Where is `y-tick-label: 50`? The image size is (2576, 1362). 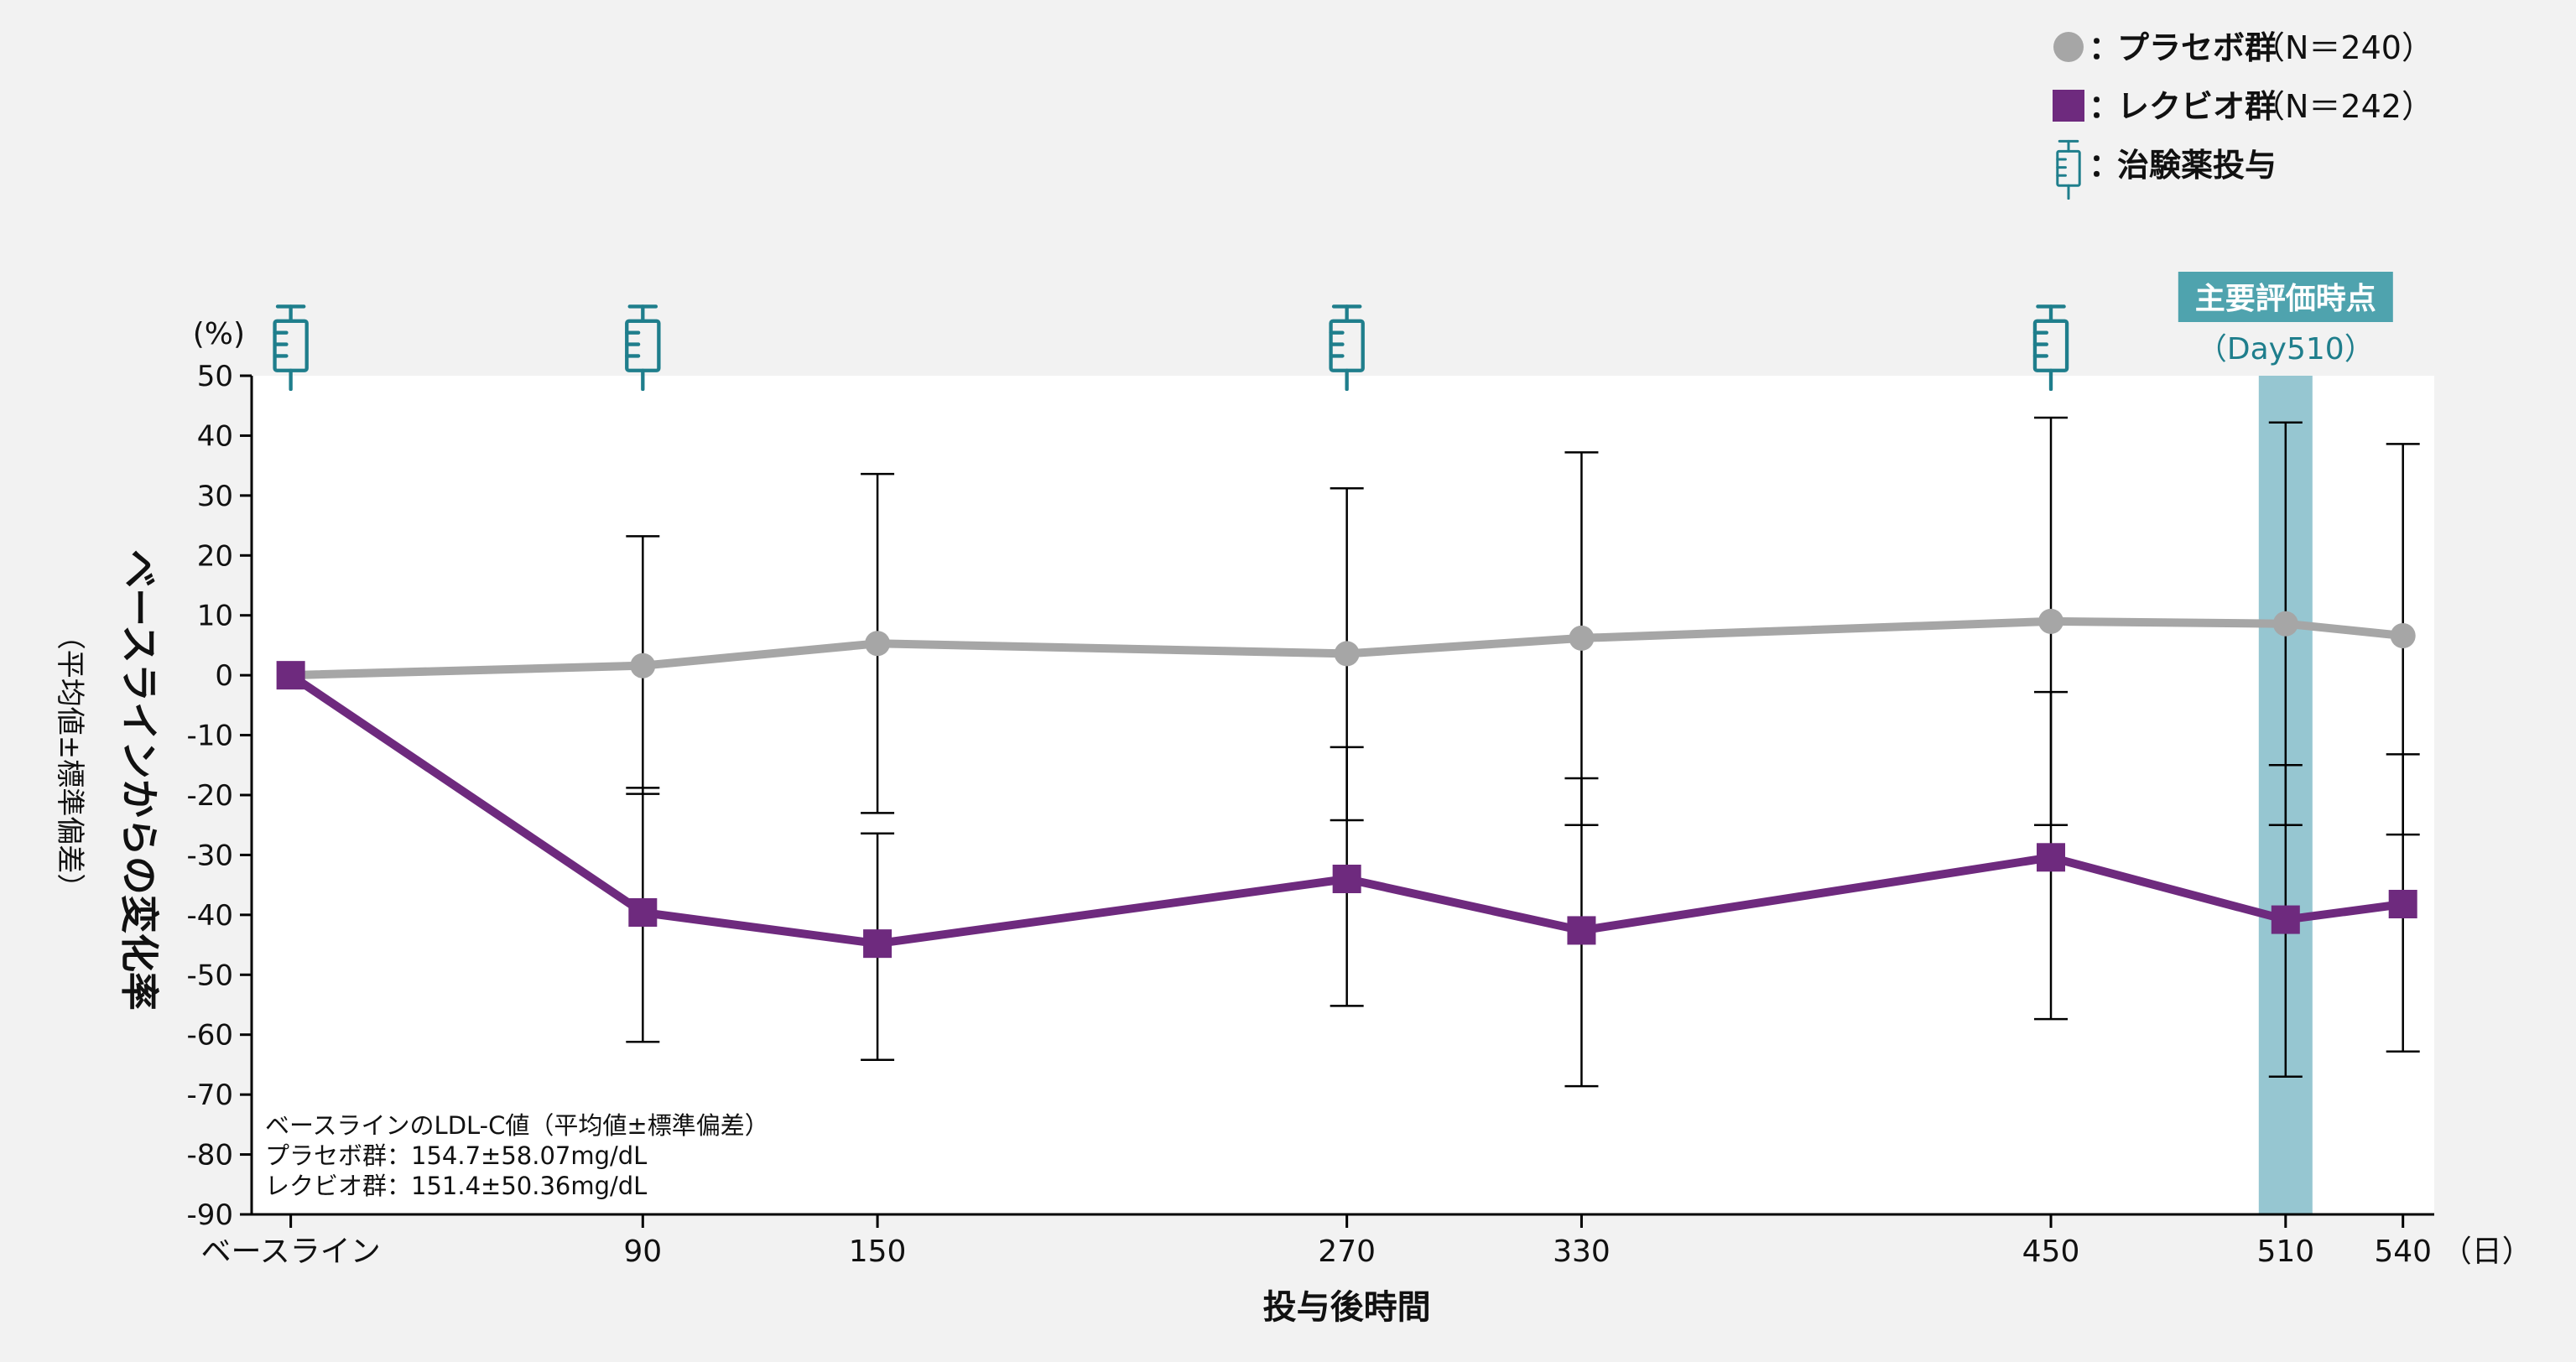 y-tick-label: 50 is located at coordinates (215, 376).